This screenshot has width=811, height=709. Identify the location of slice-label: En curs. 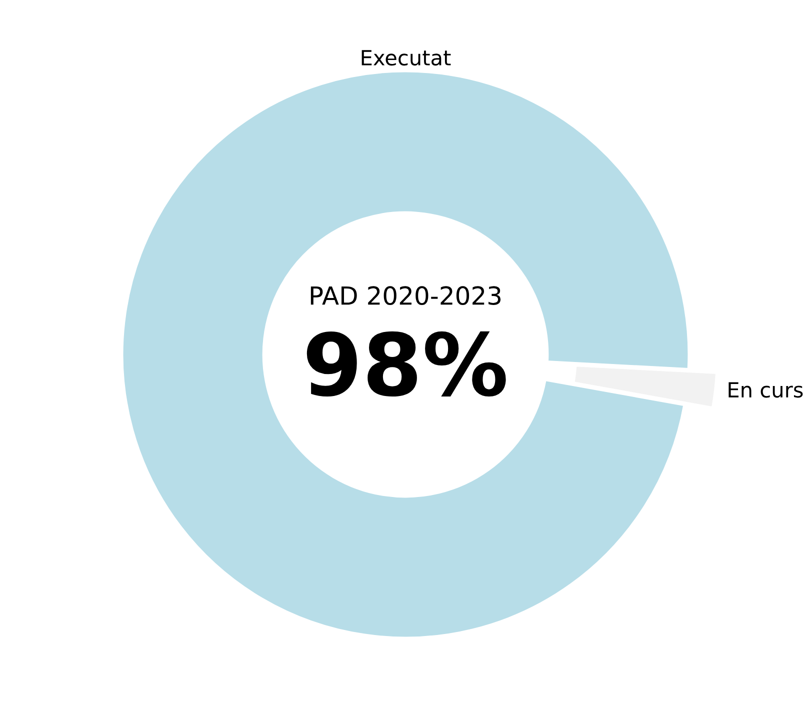
(765, 390).